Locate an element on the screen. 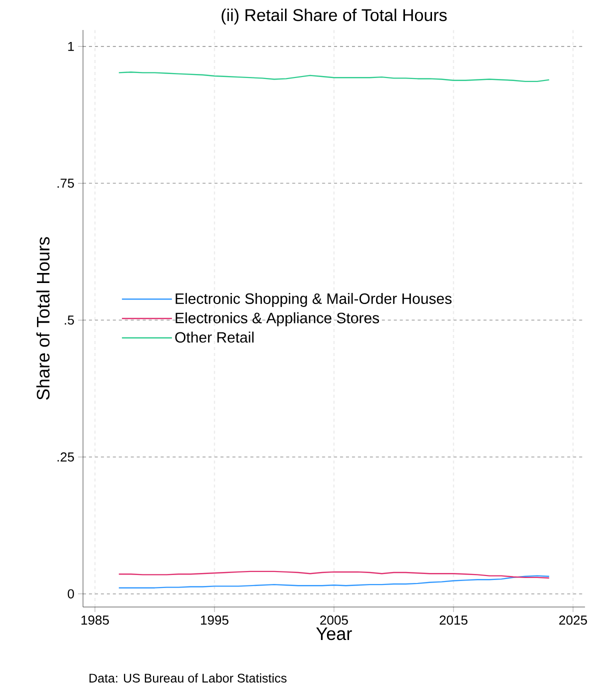 Image resolution: width=599 pixels, height=689 pixels. text: Data: US Bureau of Labor Statistics is located at coordinates (188, 678).